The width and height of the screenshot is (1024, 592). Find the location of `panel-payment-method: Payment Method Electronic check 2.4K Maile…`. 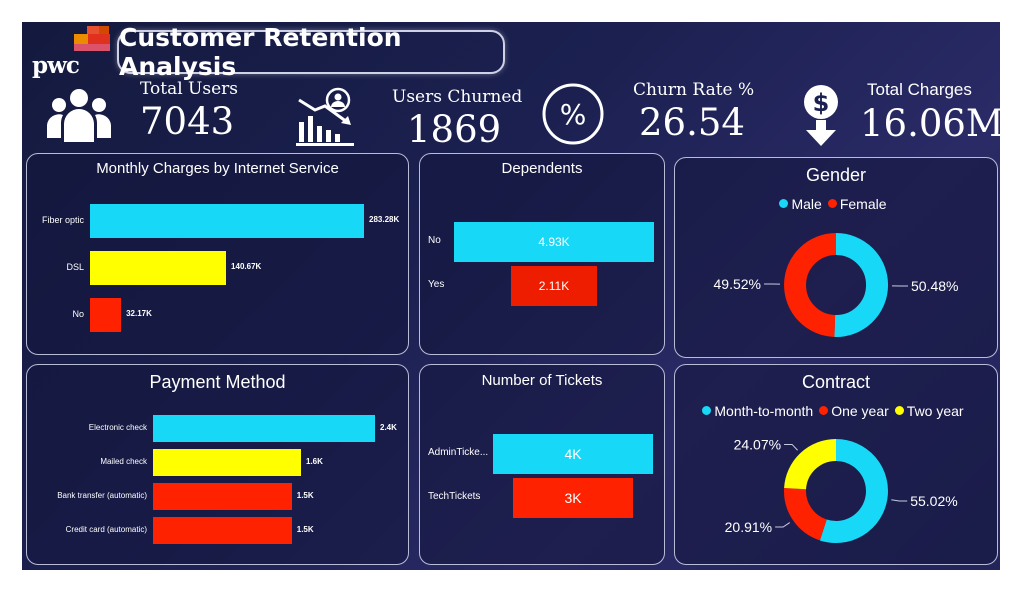

panel-payment-method: Payment Method Electronic check 2.4K Maile… is located at coordinates (217, 464).